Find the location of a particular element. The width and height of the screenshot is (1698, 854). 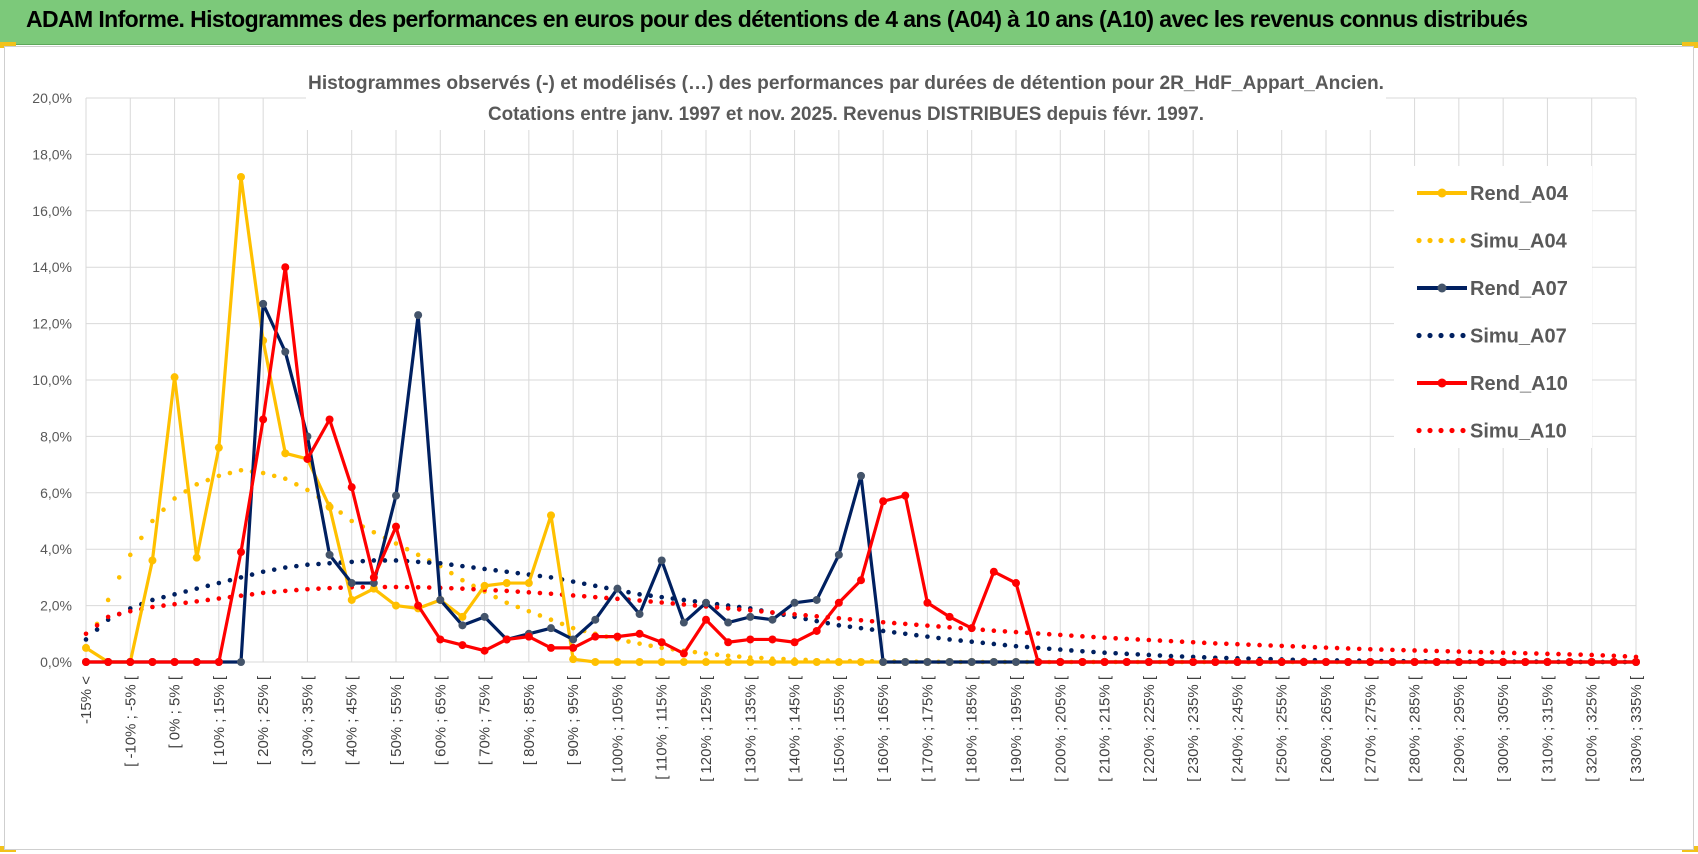

x-tick-label: [ 170% ; 175% [ is located at coordinates (927, 728).